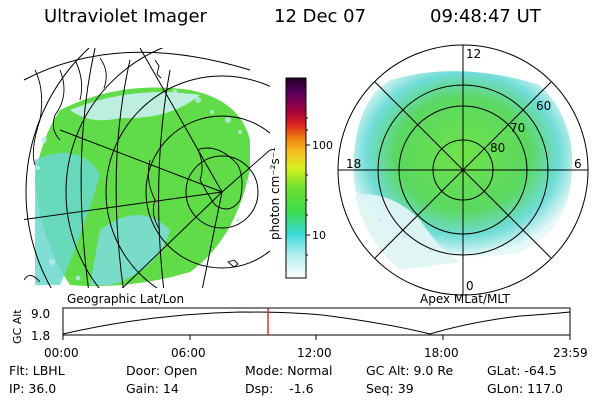 This screenshot has height=400, width=600. What do you see at coordinates (296, 178) in the screenshot?
I see `colorbar` at bounding box center [296, 178].